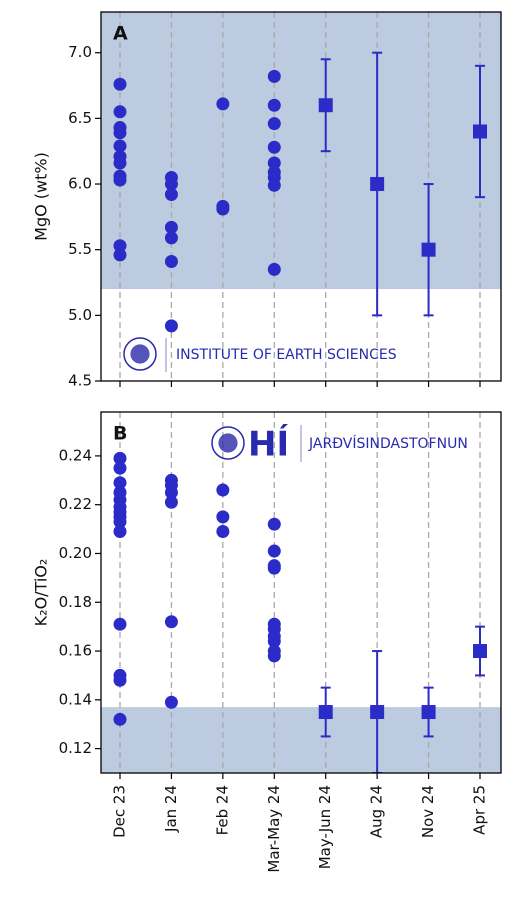  Describe the element at coordinates (75, 699) in the screenshot. I see `y-tick-label: 0.14` at that location.